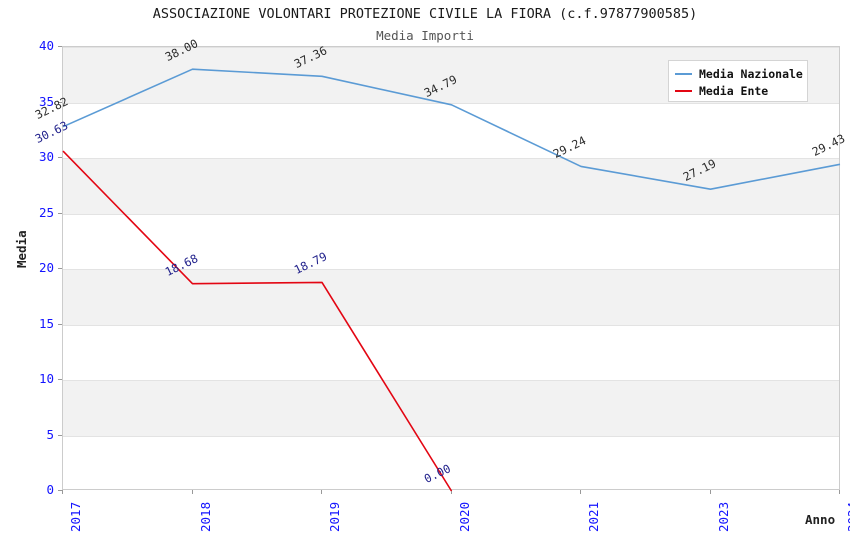 The height and width of the screenshot is (550, 850). Describe the element at coordinates (593, 516) in the screenshot. I see `x-tick-label: 2021` at that location.